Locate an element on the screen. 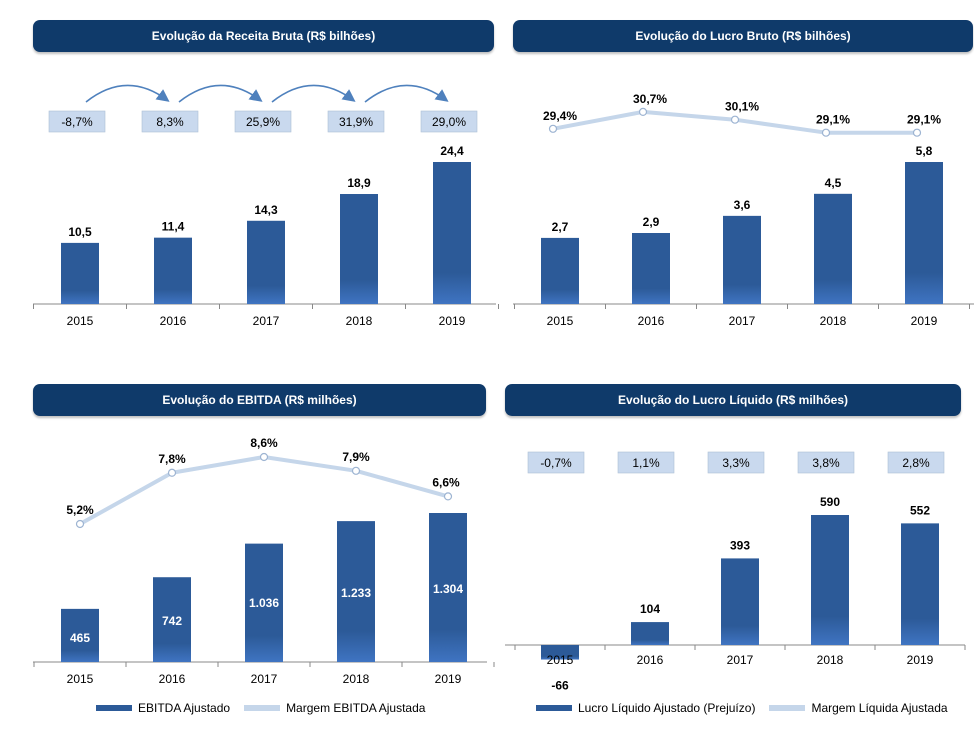 The height and width of the screenshot is (731, 974). margin-label: 3,3% is located at coordinates (736, 463).